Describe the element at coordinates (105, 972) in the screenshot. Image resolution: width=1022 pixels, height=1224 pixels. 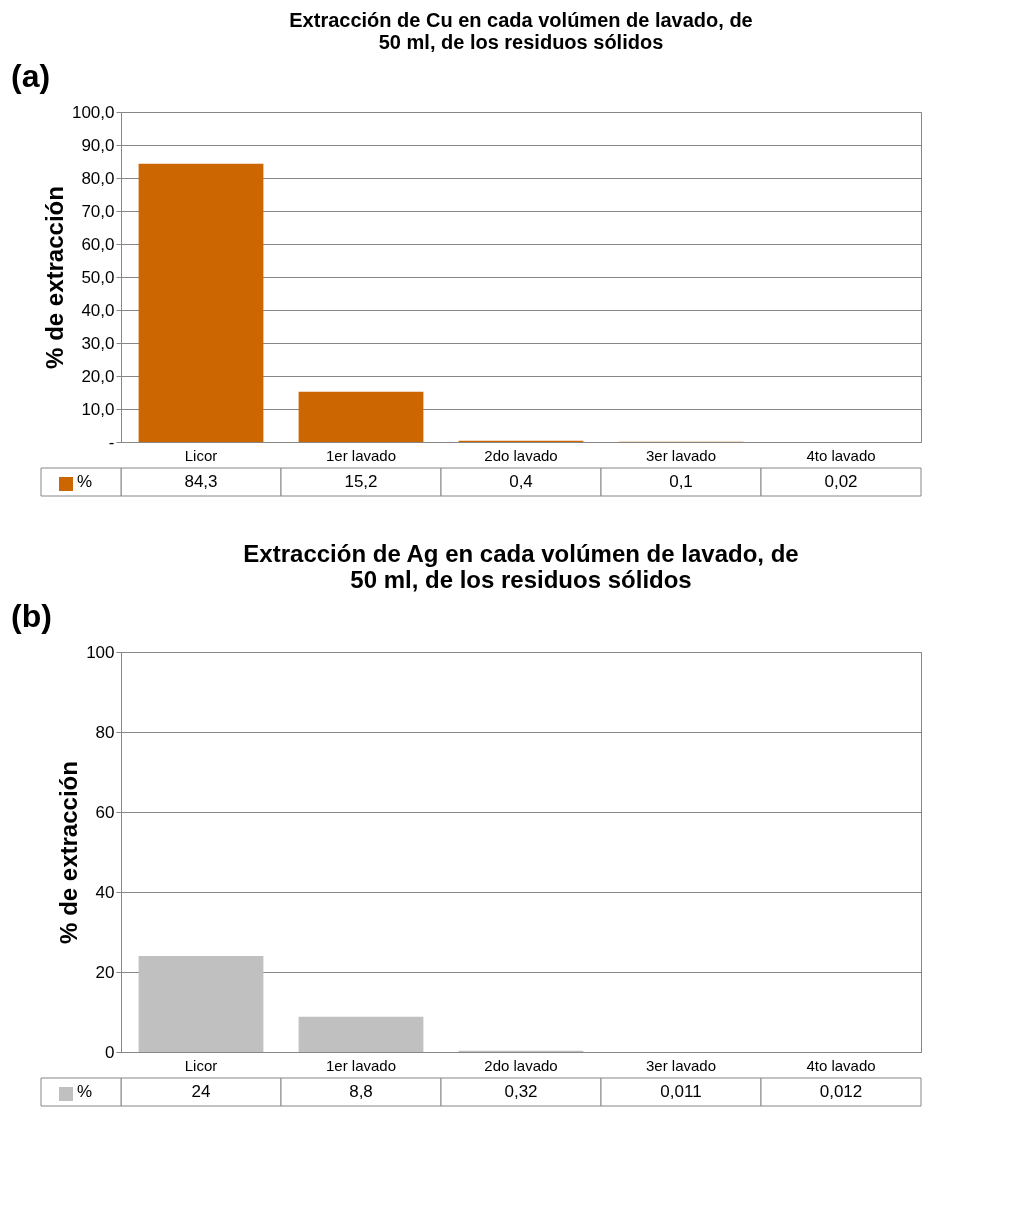
I see `y-tick-label: 20` at that location.